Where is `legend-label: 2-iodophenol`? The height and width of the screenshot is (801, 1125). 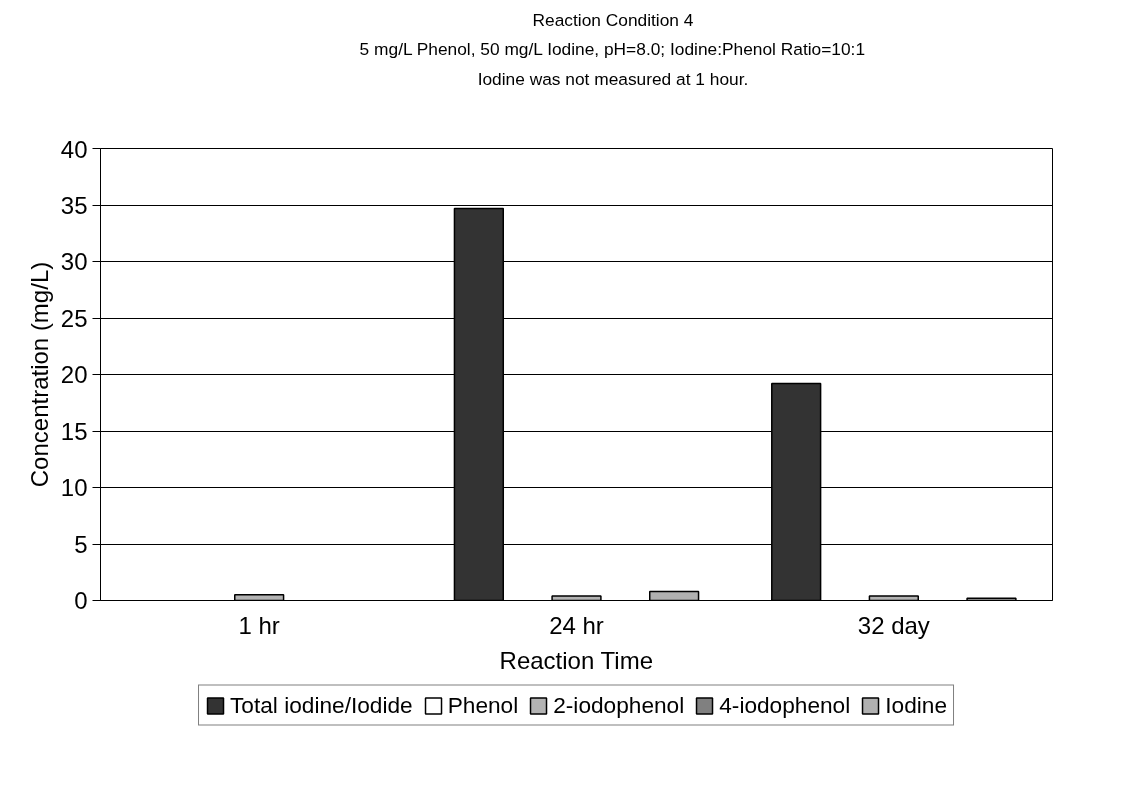
legend-label: 2-iodophenol is located at coordinates (619, 705).